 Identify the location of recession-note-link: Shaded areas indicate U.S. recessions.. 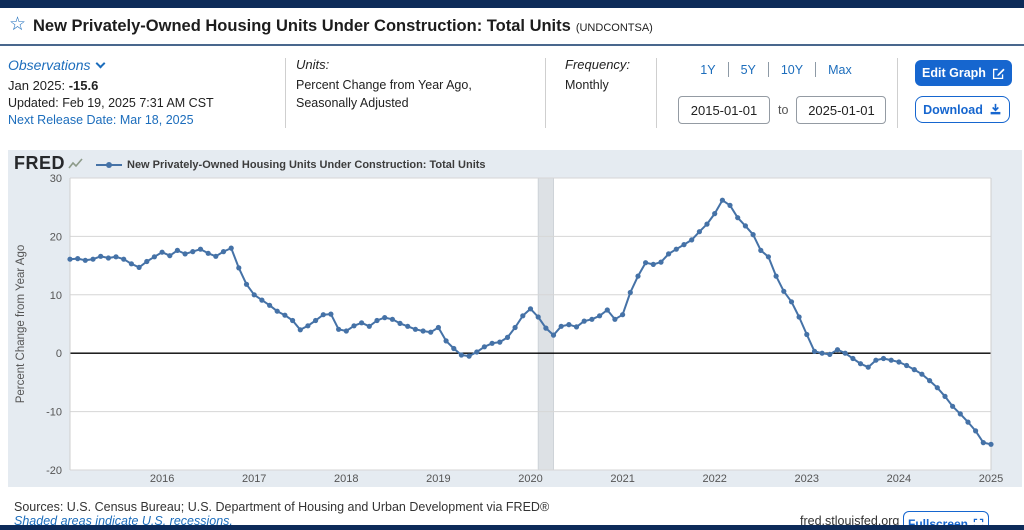
(123, 521).